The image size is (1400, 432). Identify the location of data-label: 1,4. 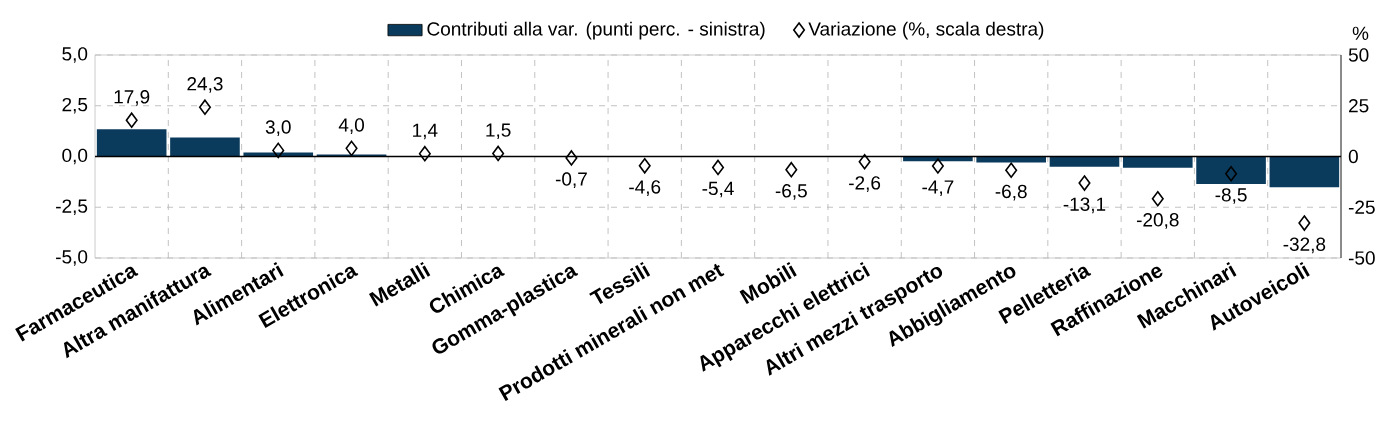
(425, 131).